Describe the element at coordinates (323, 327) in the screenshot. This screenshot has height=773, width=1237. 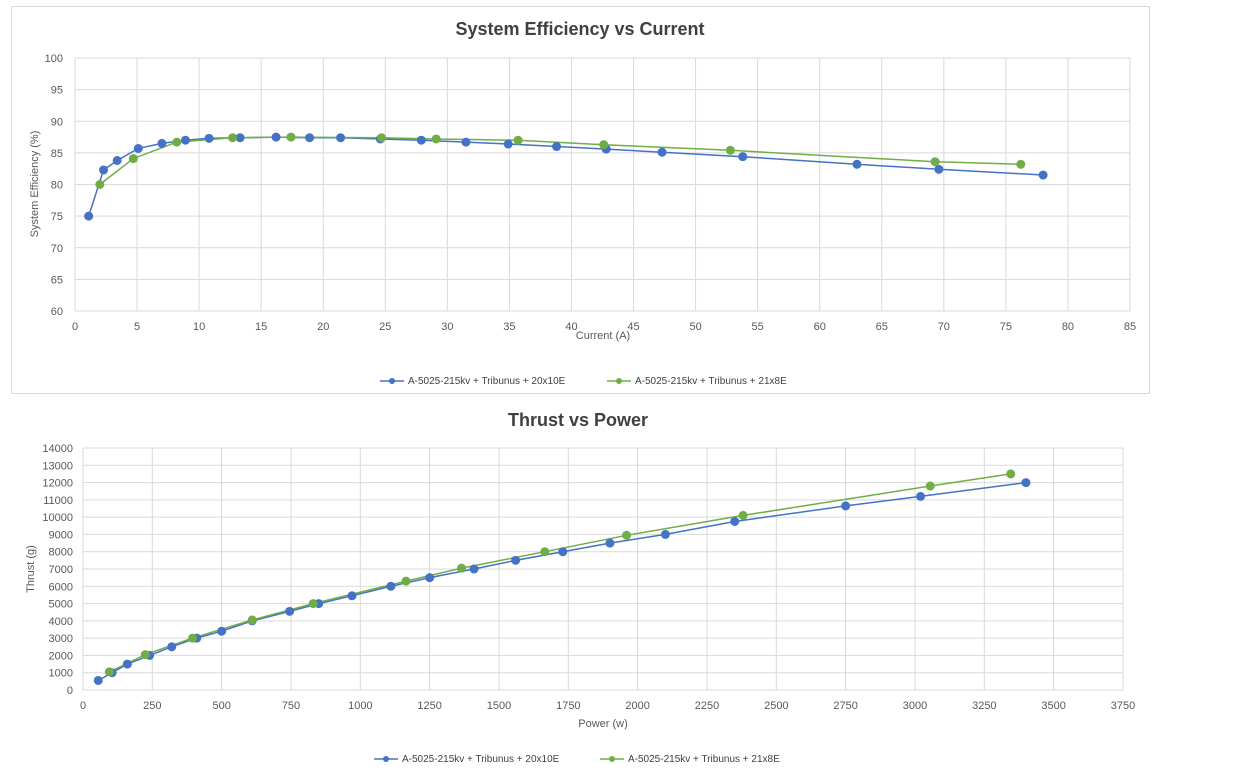
I see `efficiency-x-tick-label: 20` at that location.